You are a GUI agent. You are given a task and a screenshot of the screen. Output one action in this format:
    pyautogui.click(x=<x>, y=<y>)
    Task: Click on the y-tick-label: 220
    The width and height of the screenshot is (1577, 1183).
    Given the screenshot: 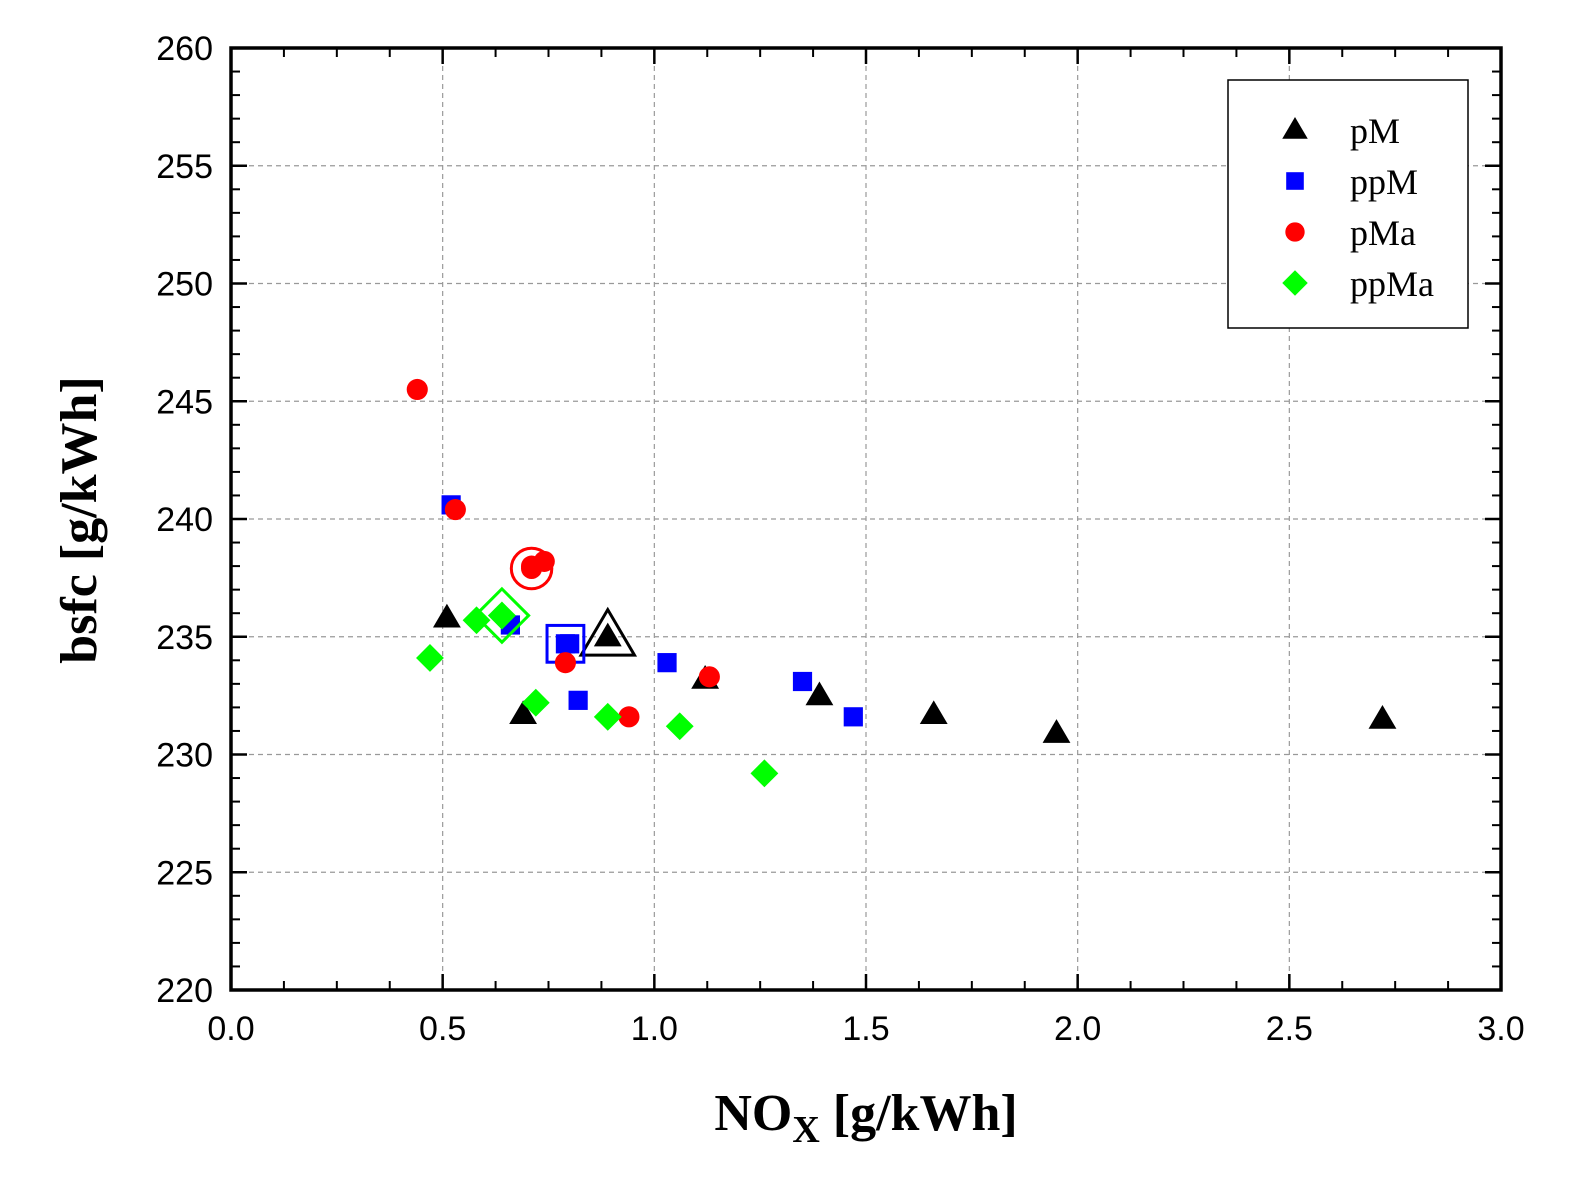 What is the action you would take?
    pyautogui.click(x=184, y=991)
    